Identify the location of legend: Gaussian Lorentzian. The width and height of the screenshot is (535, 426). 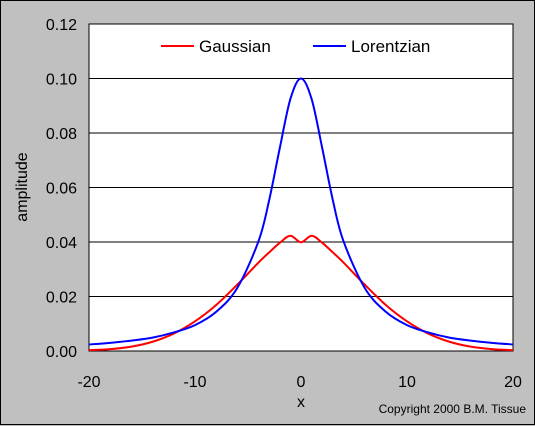
(295, 46).